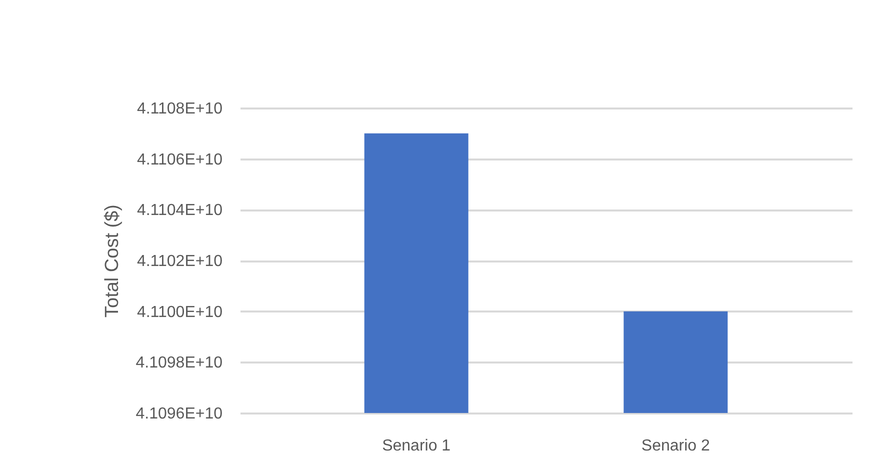  What do you see at coordinates (416, 446) in the screenshot?
I see `x-tick-label: Senario 1` at bounding box center [416, 446].